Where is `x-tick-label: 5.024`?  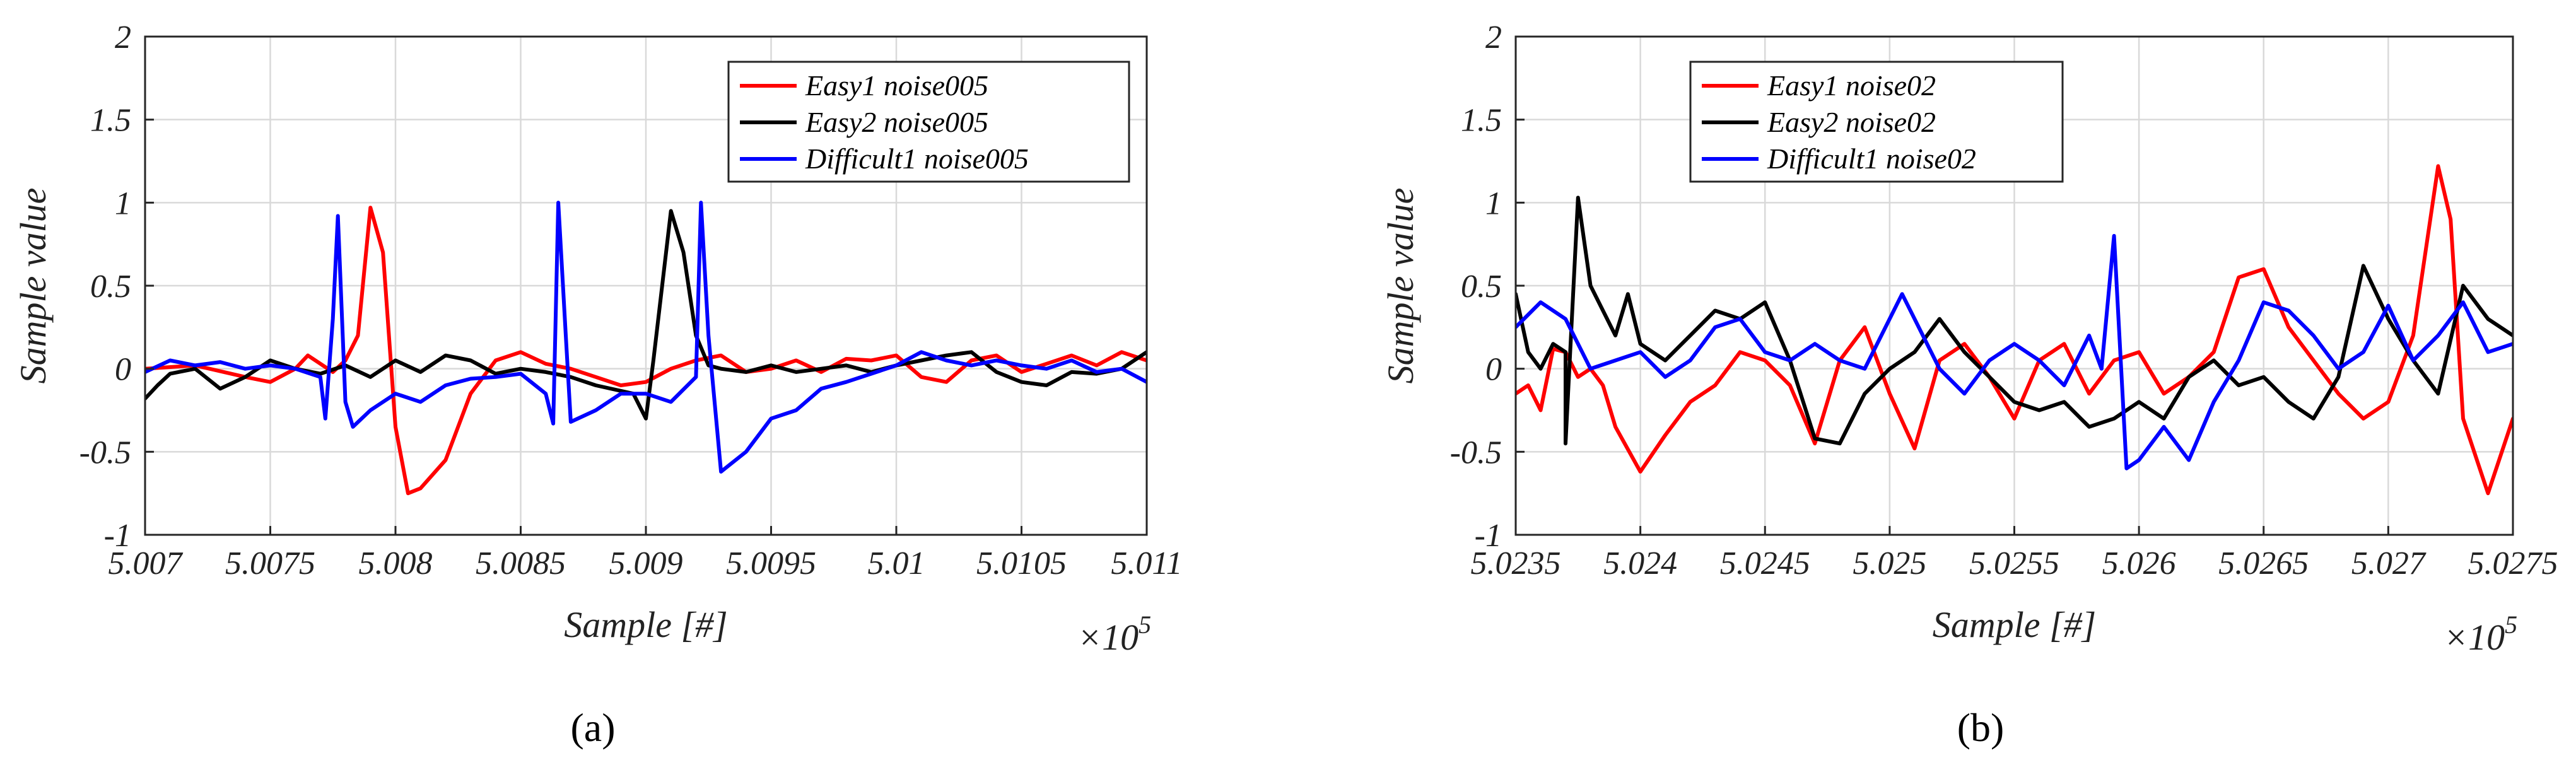 x-tick-label: 5.024 is located at coordinates (1640, 563).